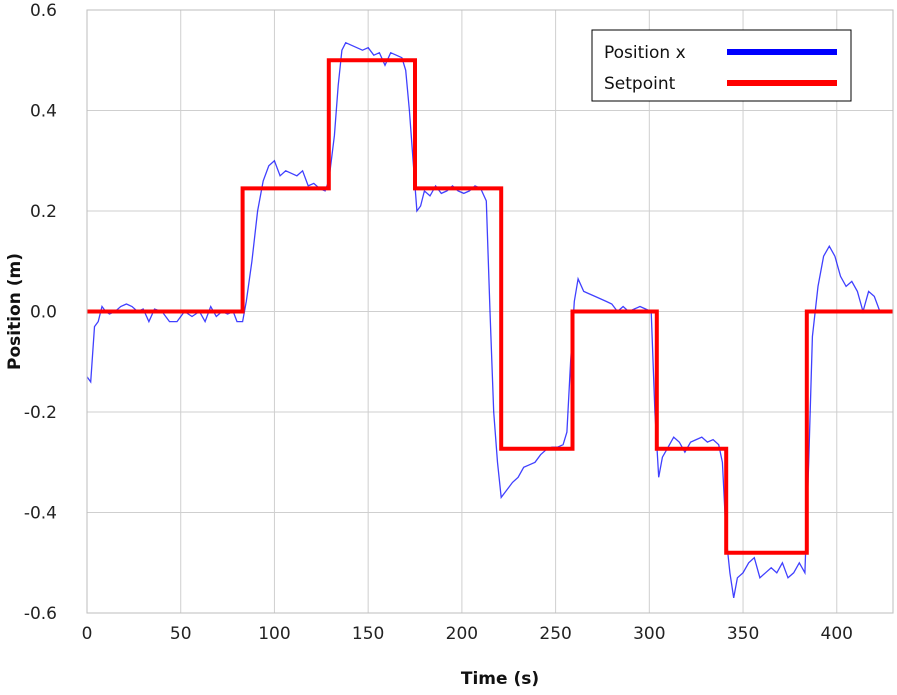 Image resolution: width=897 pixels, height=695 pixels. I want to click on y-tick-label: -0.2, so click(40, 413).